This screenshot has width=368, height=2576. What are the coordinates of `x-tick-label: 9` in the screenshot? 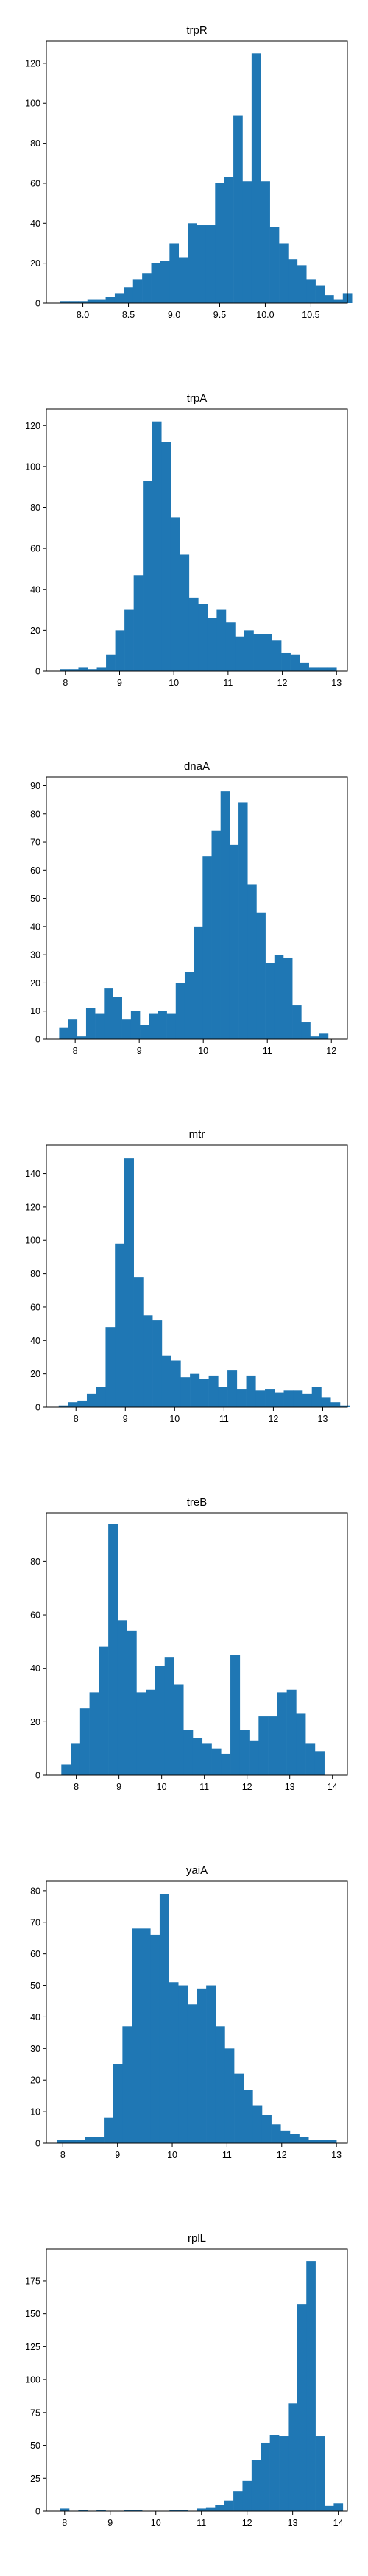 It's located at (110, 2523).